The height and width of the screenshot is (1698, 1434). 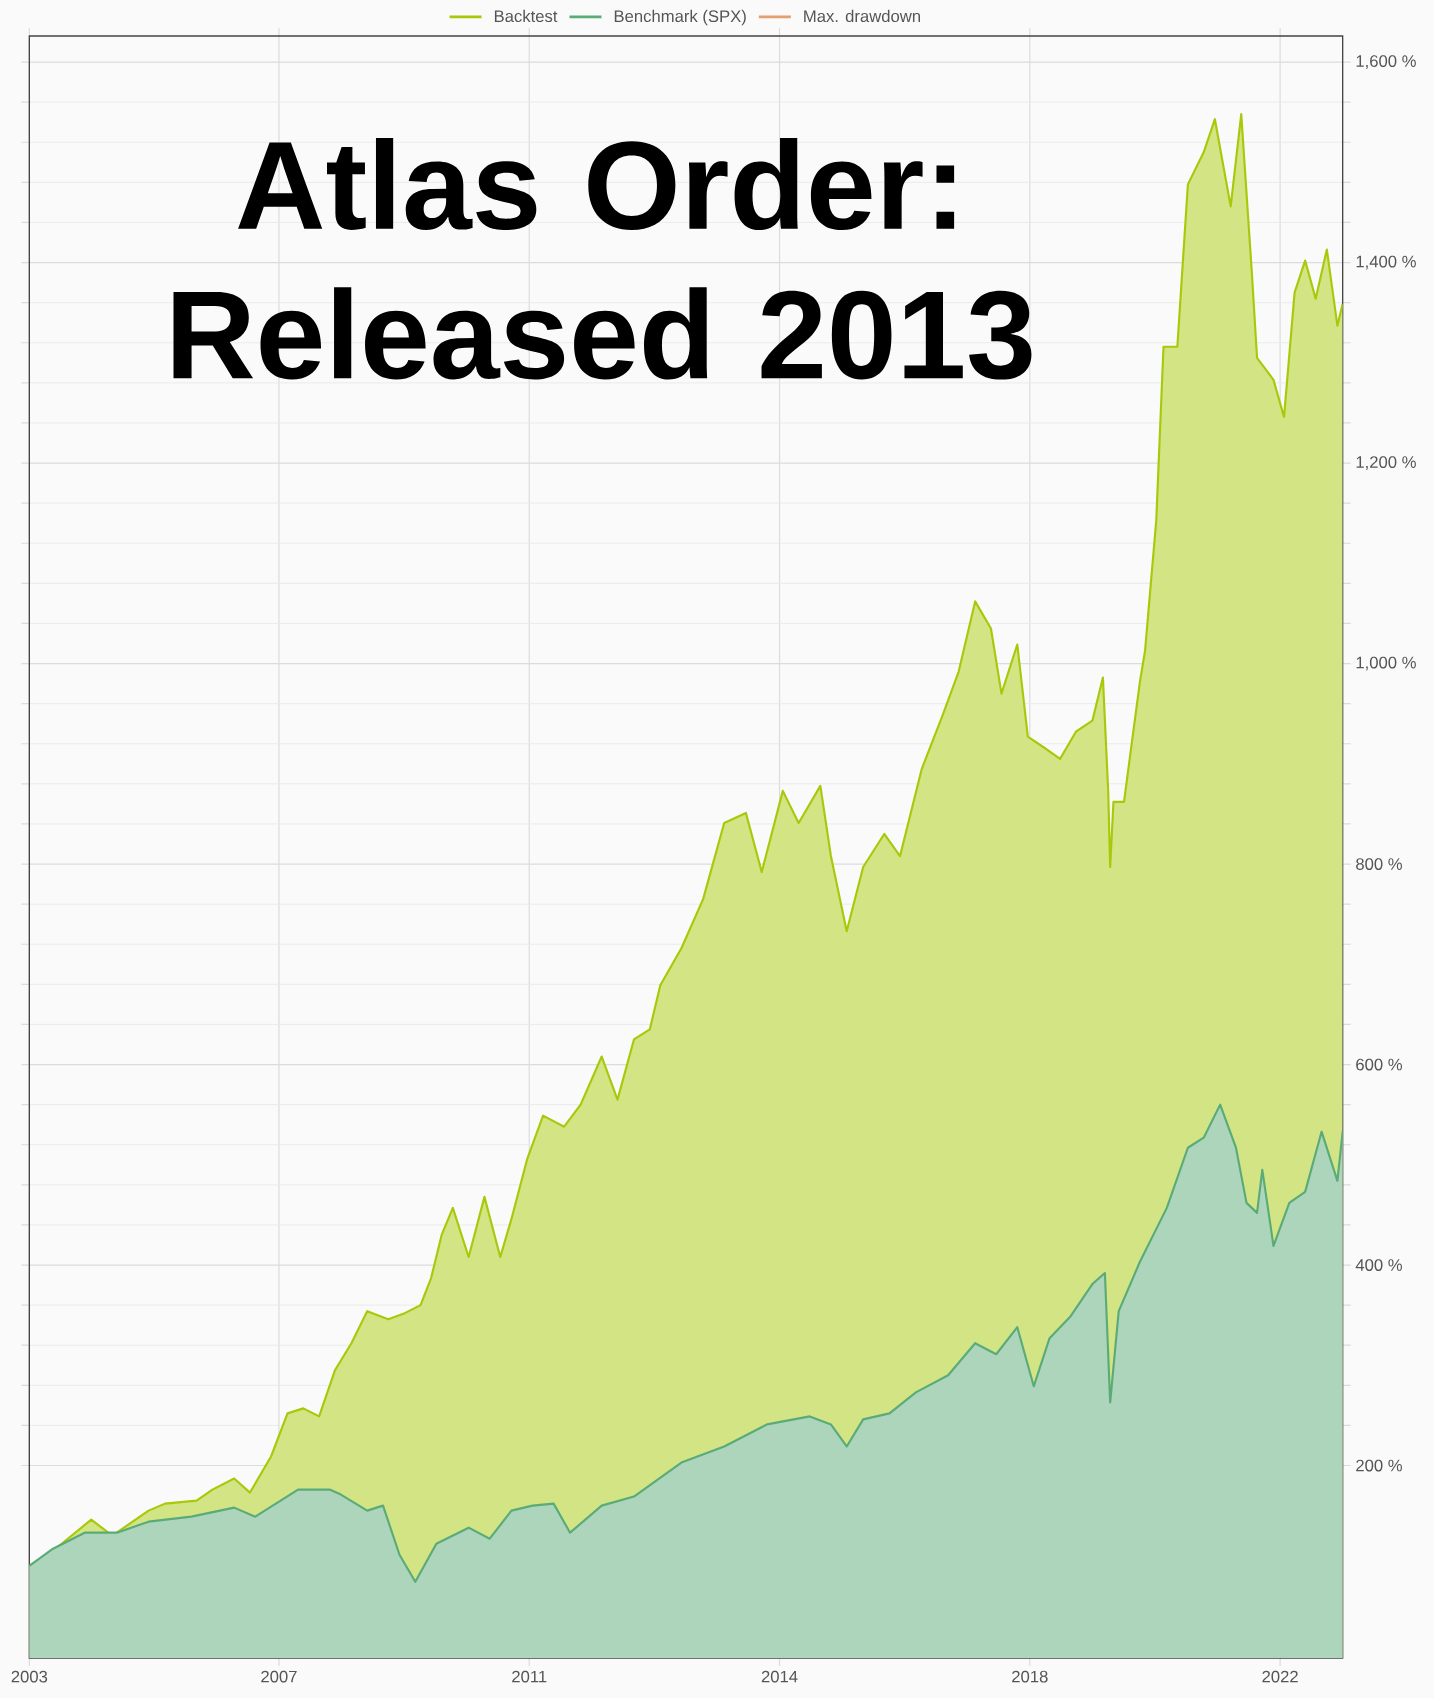 What do you see at coordinates (529, 1676) in the screenshot?
I see `x-tick-label: 2011` at bounding box center [529, 1676].